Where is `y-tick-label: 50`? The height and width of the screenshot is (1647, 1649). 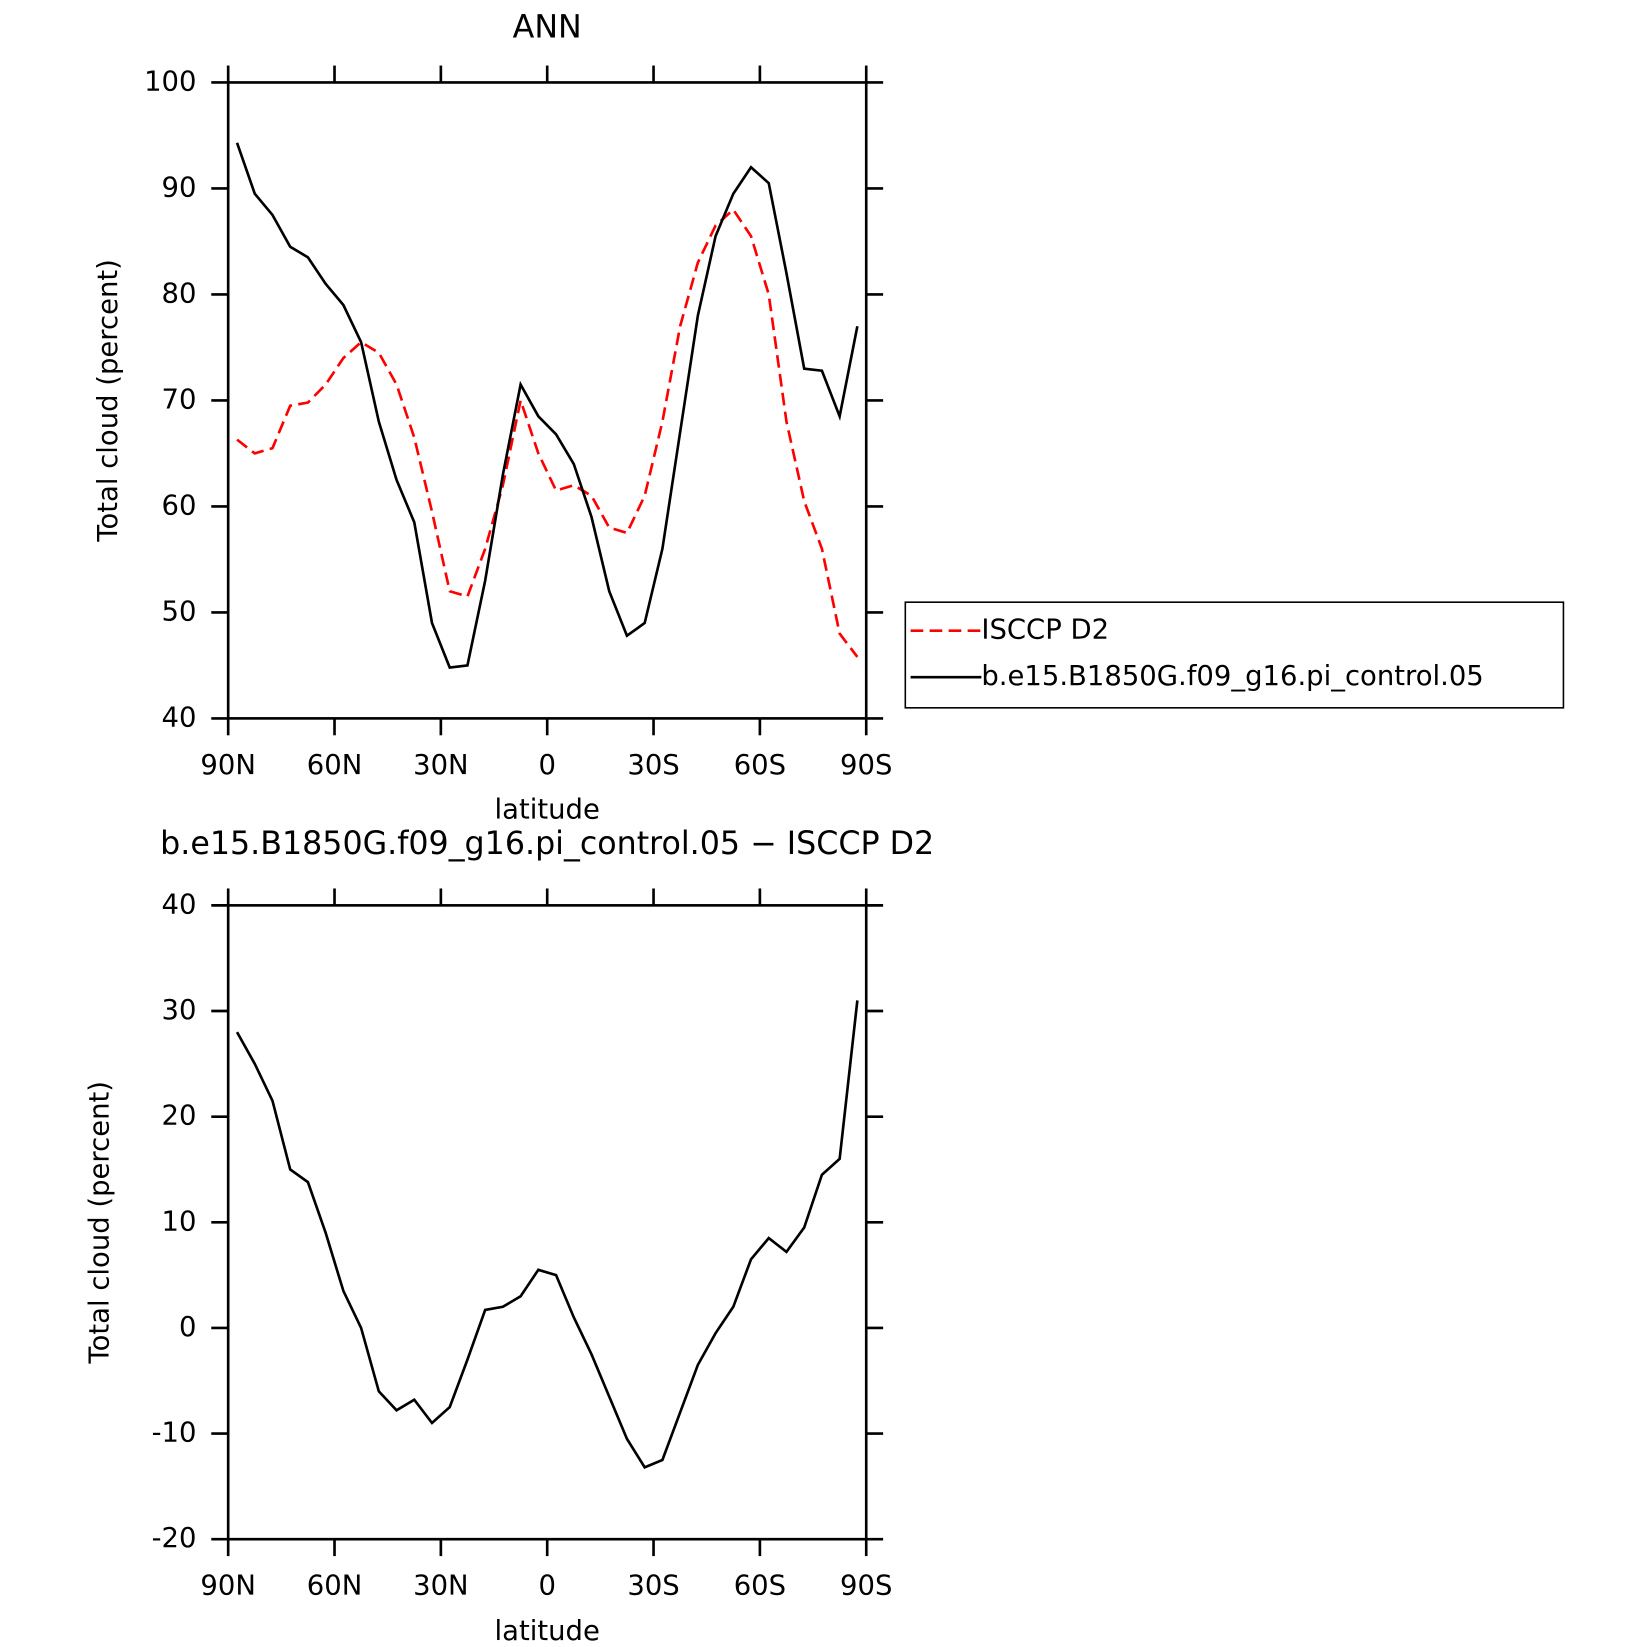 y-tick-label: 50 is located at coordinates (179, 611).